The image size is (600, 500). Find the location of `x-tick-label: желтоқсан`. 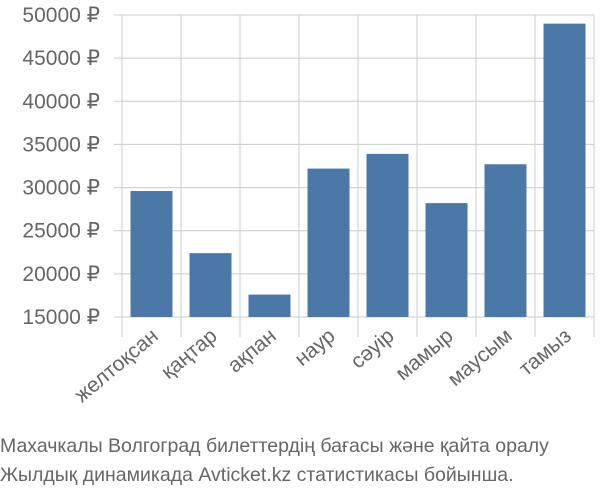

x-tick-label: желтоқсан is located at coordinates (116, 365).